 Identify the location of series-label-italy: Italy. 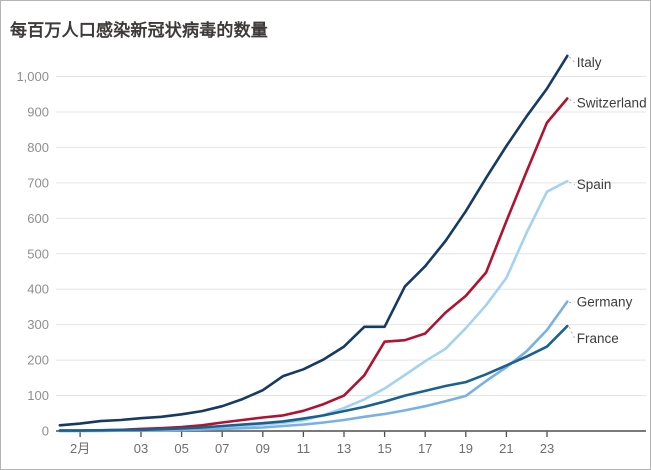
(589, 62).